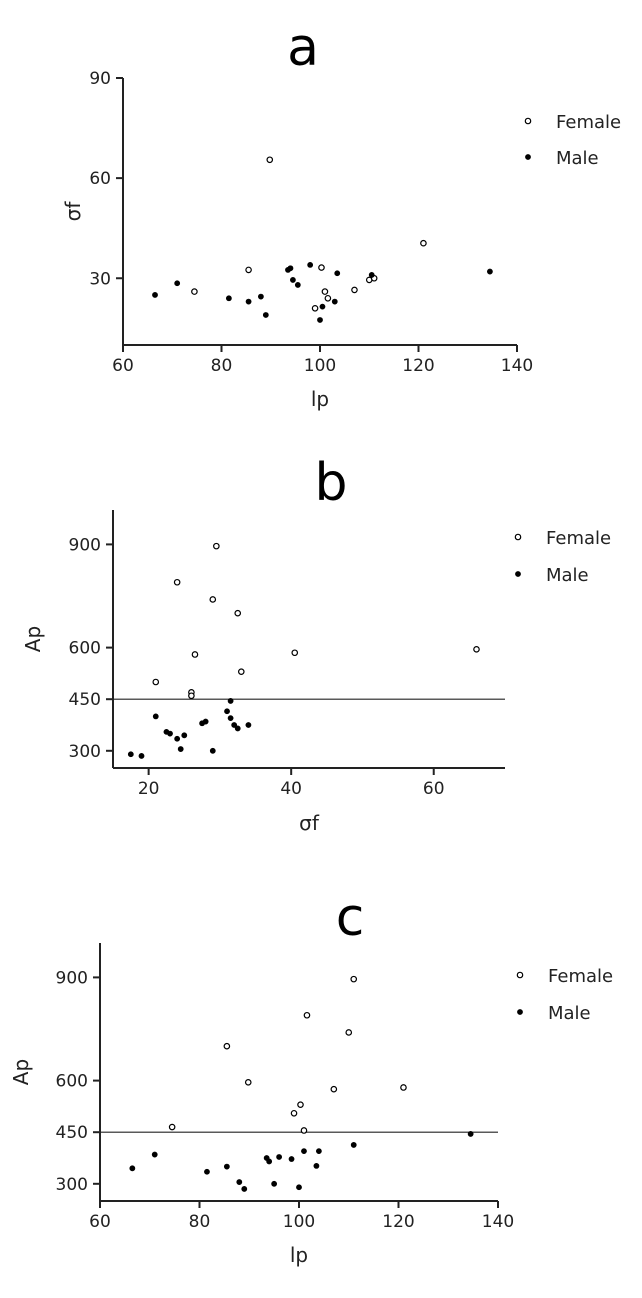 This screenshot has width=642, height=1298. I want to click on x-axis-label: σf, so click(309, 823).